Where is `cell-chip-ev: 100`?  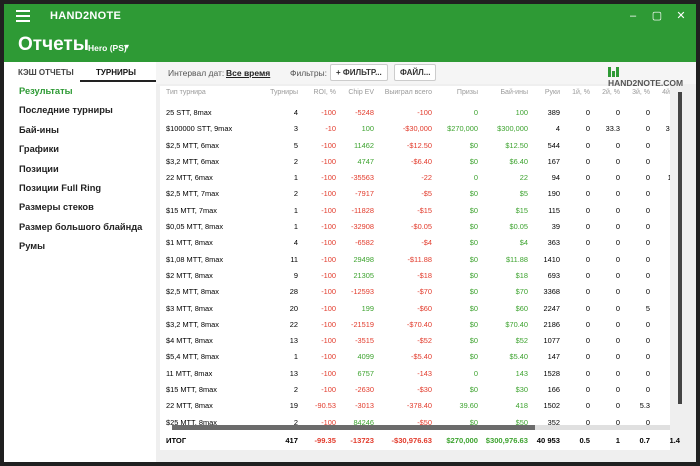 cell-chip-ev: 100 is located at coordinates (367, 129).